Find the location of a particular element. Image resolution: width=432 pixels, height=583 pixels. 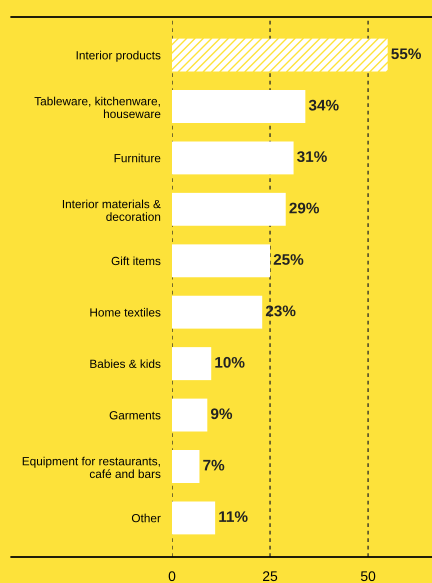

x-tick-label: 50 is located at coordinates (368, 576).